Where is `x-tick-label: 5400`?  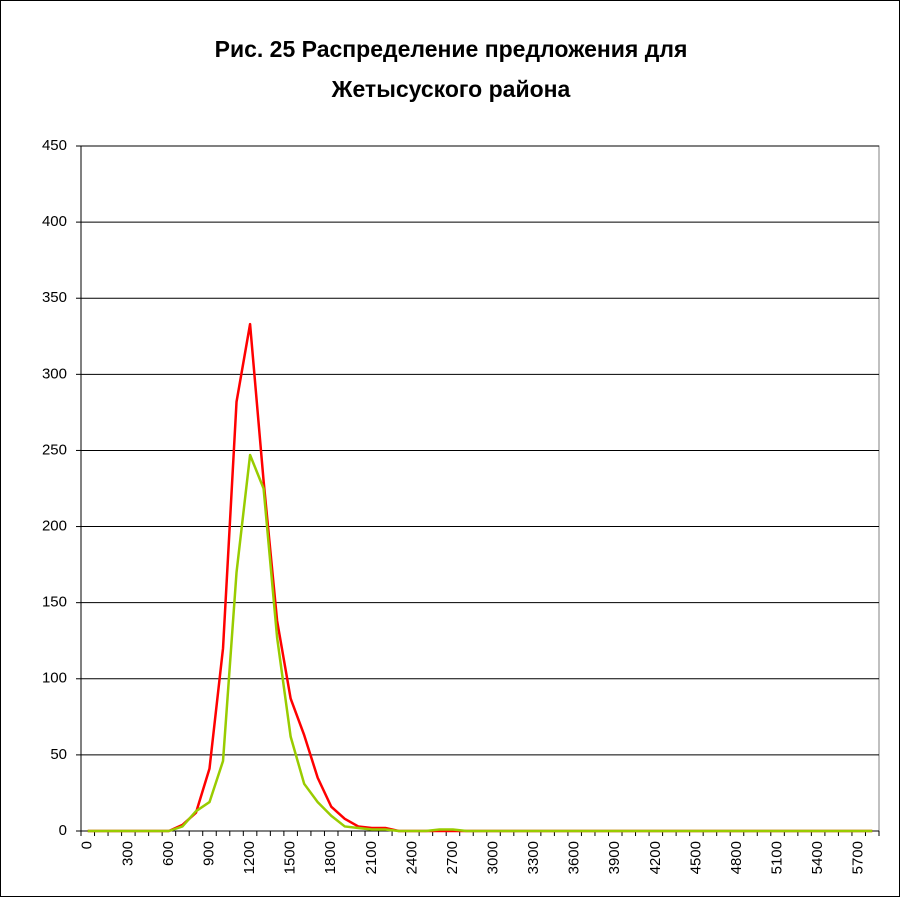
x-tick-label: 5400 is located at coordinates (817, 857).